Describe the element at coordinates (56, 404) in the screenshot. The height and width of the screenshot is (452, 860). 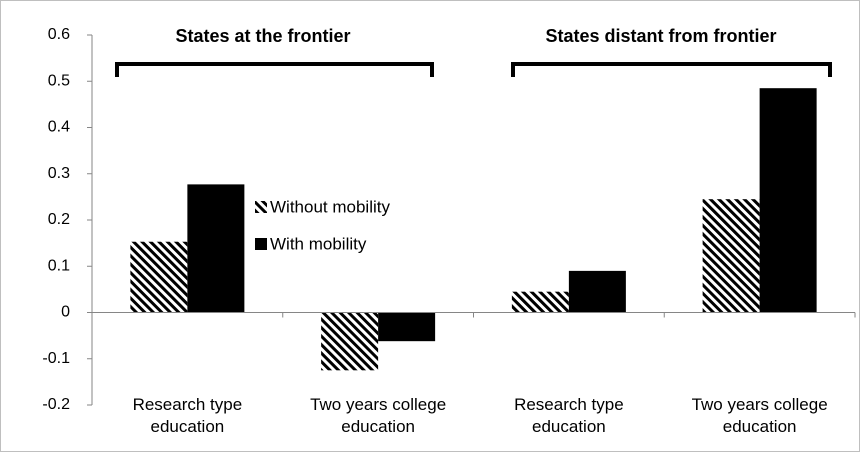
I see `y-tick-label: -0.2` at that location.